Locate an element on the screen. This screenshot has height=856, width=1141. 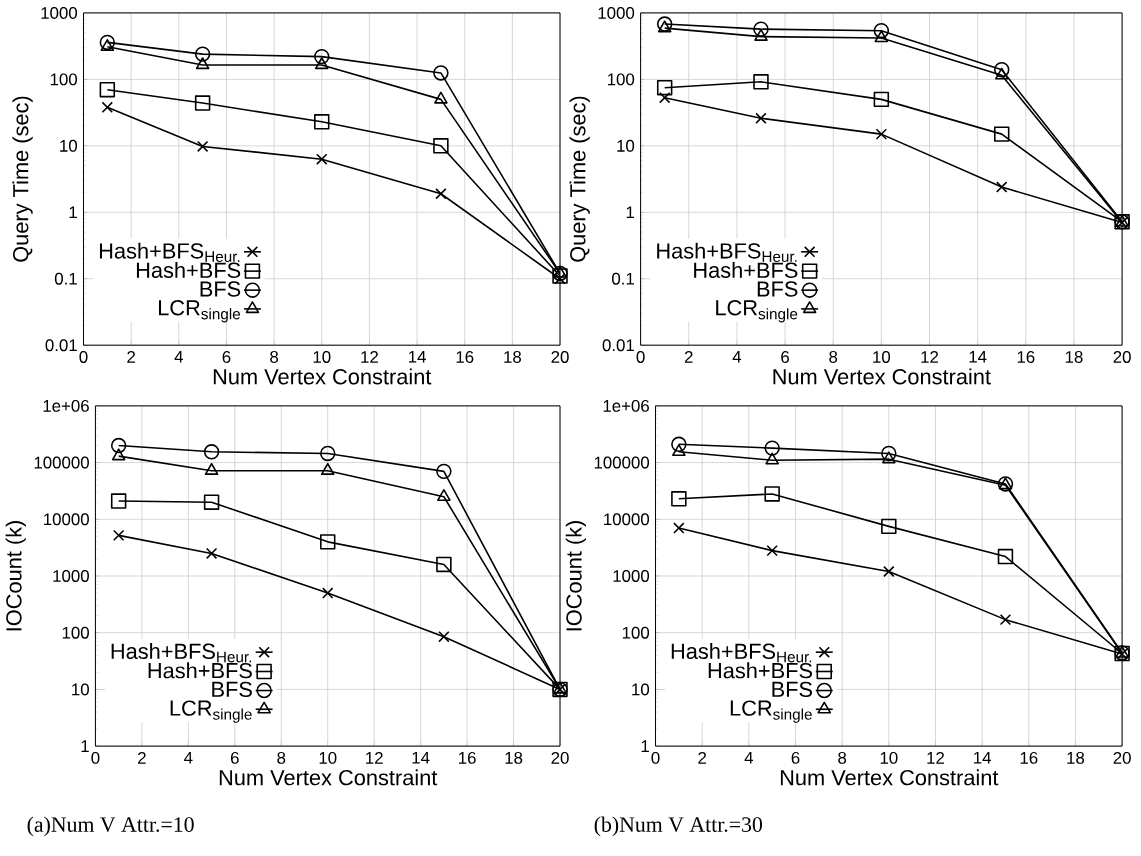
y-tick-label: 100000 is located at coordinates (61, 462).